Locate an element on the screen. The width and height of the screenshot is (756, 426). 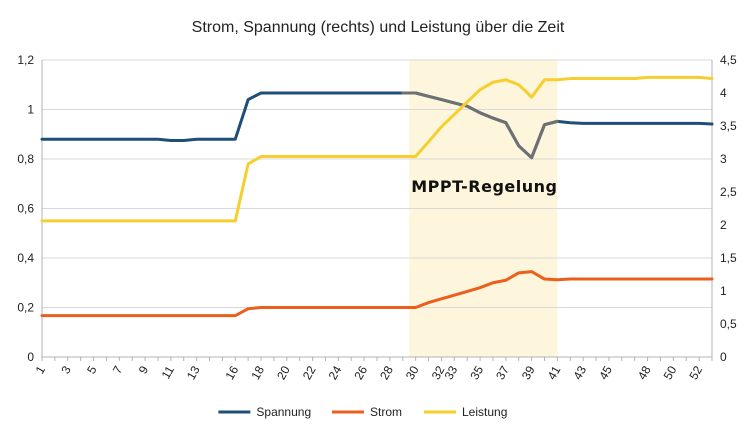
y-left-tick-label: 0,6 is located at coordinates (25, 209).